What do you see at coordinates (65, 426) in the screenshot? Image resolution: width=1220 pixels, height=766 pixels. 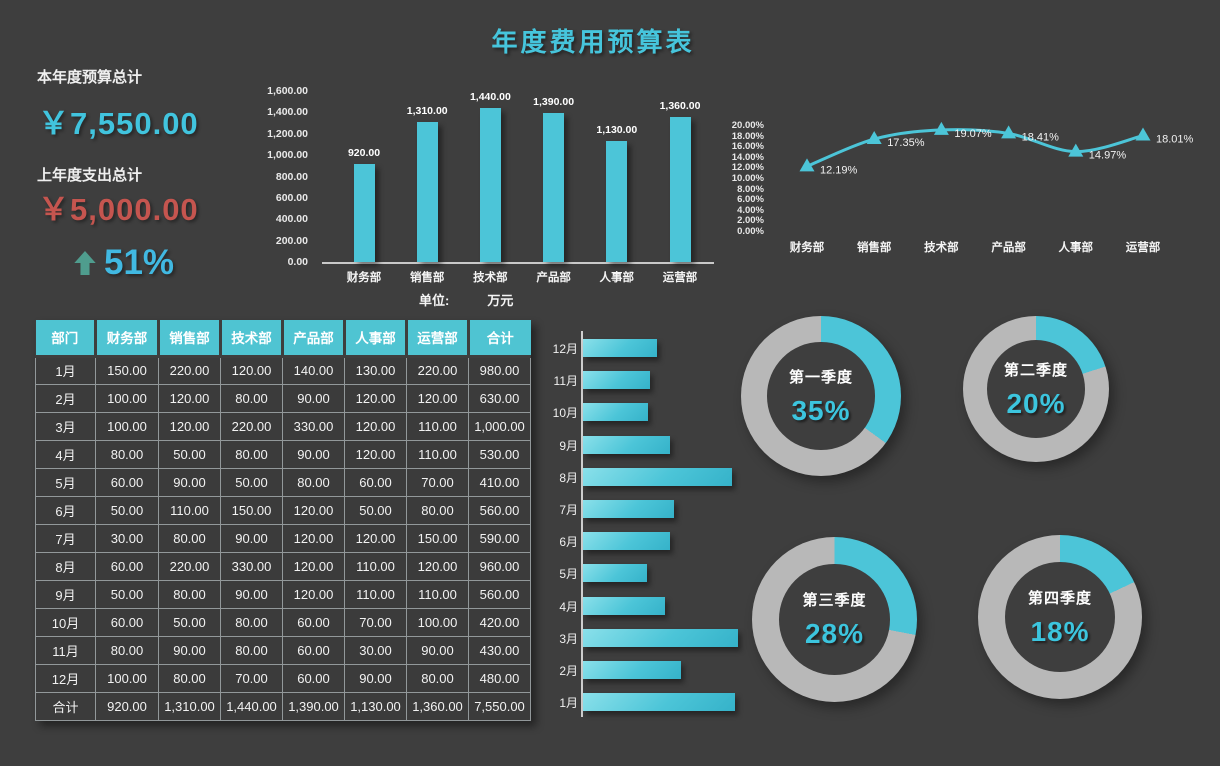 I see `row-header-cell: 3月` at bounding box center [65, 426].